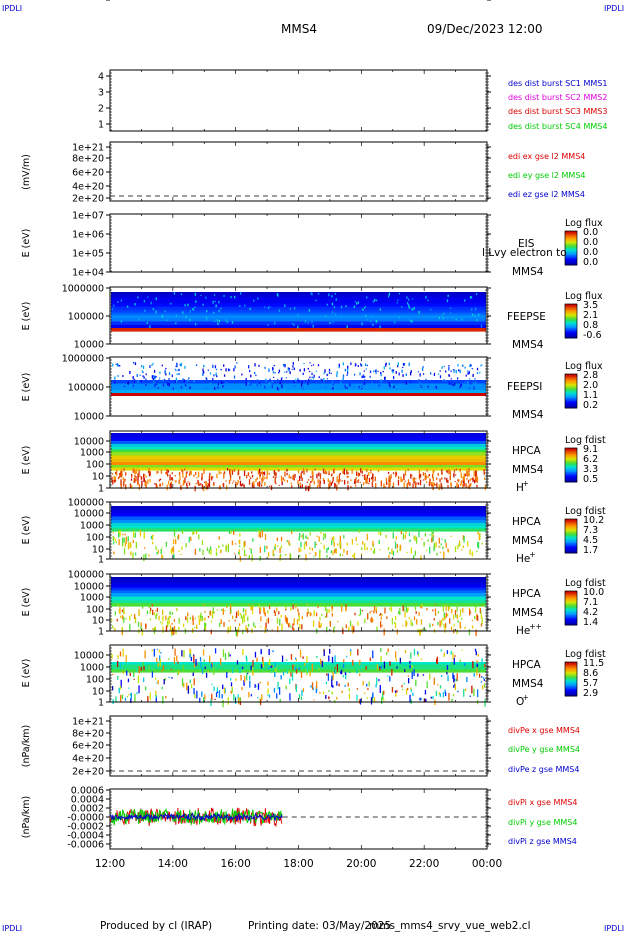 This screenshot has width=630, height=934. I want to click on time-axis-label: 22:00, so click(424, 864).